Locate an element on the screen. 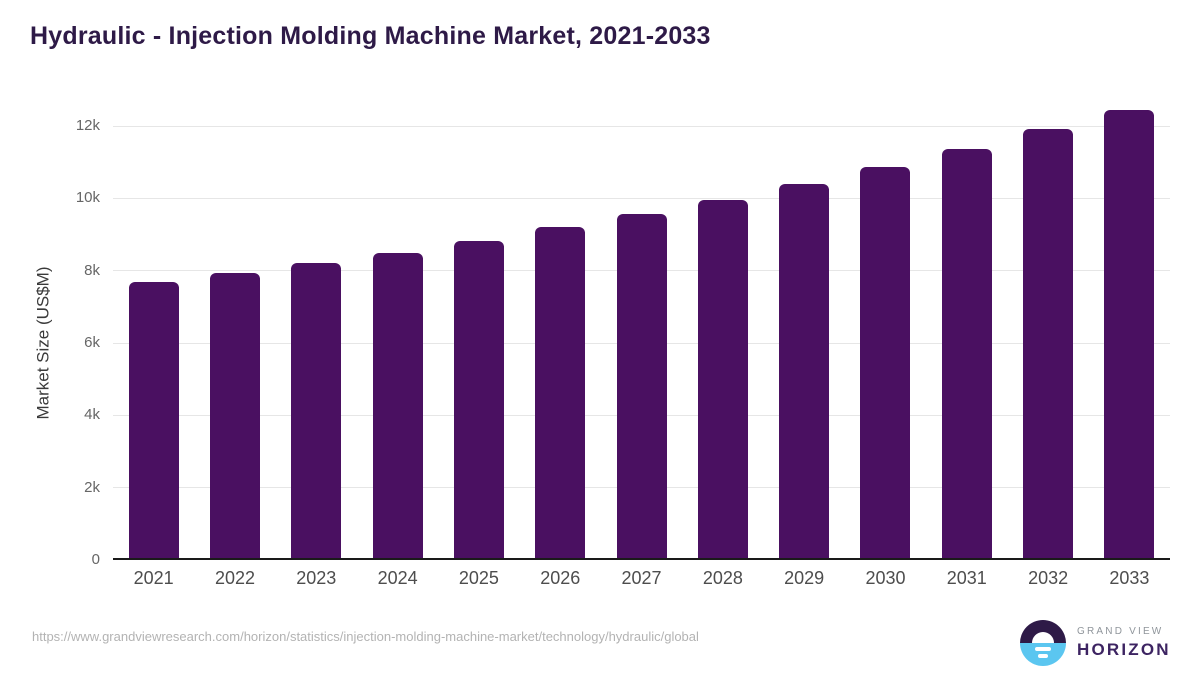 This screenshot has width=1200, height=675. x-tick-label: 2024 is located at coordinates (397, 578).